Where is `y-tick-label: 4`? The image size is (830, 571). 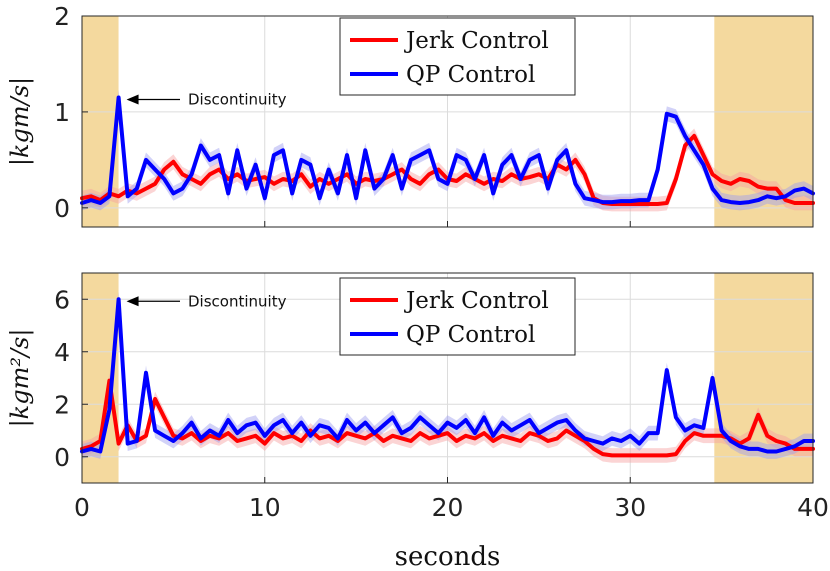 y-tick-label: 4 is located at coordinates (62, 352).